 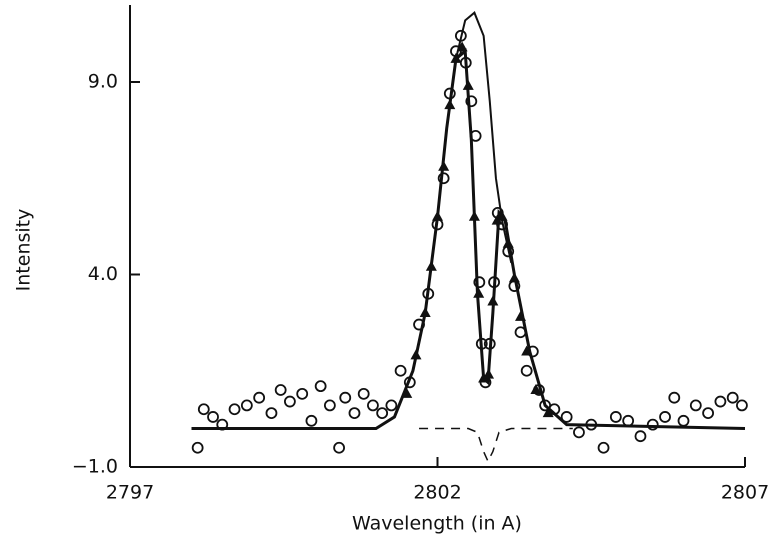 What do you see at coordinates (130, 493) in the screenshot?
I see `x-tick-label: 2797` at bounding box center [130, 493].